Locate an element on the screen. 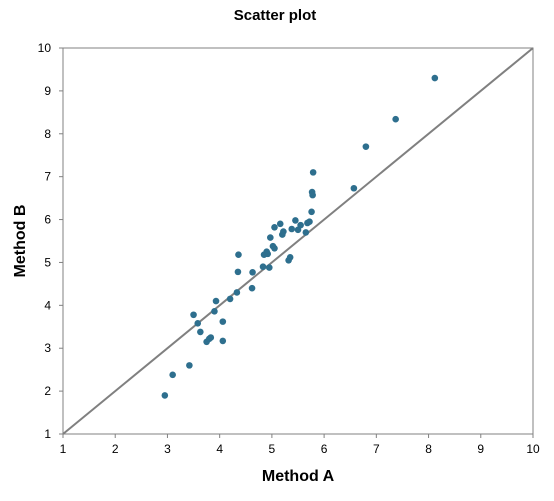  x-tick-label: 5 is located at coordinates (272, 449).